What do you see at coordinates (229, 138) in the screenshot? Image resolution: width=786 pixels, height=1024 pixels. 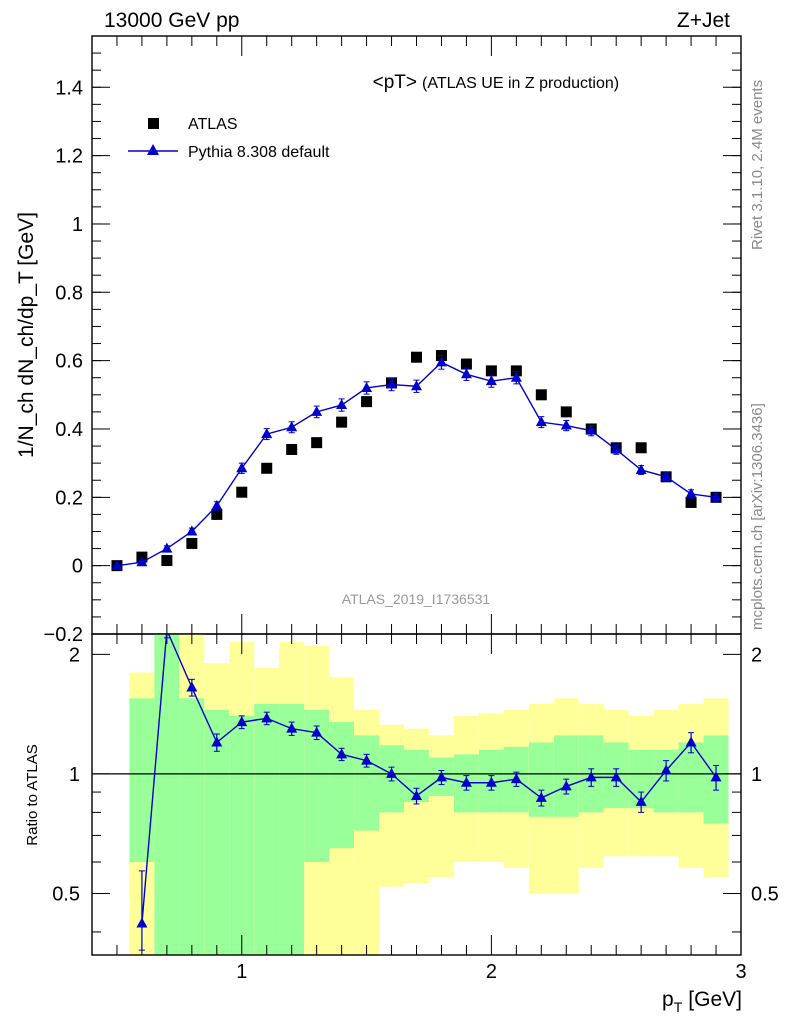 I see `legend: ATLAS Pythia 8.308 default` at bounding box center [229, 138].